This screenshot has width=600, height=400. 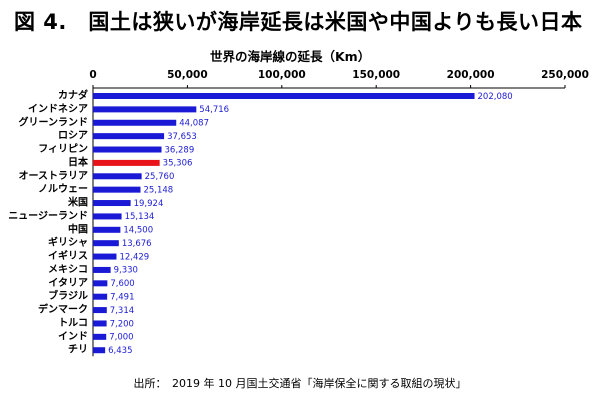 What do you see at coordinates (54, 121) in the screenshot?
I see `category-label: グリーンランド` at bounding box center [54, 121].